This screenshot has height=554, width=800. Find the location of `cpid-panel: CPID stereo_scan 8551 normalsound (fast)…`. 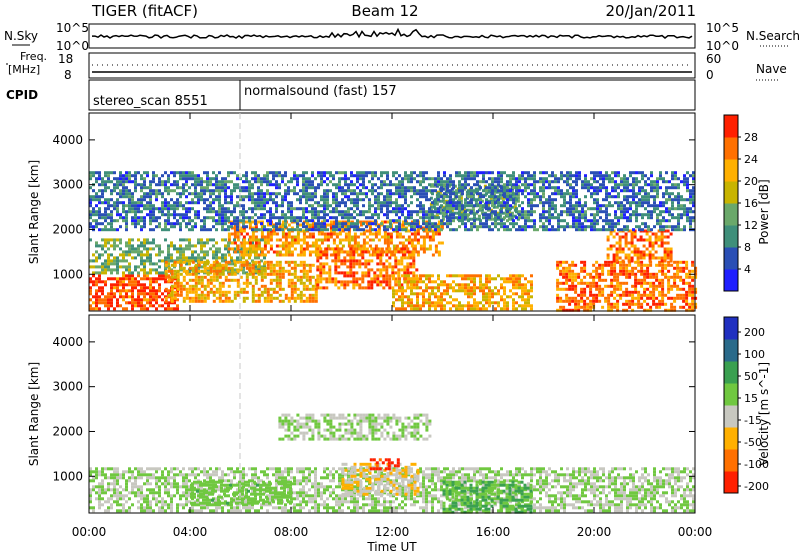

cpid-panel: CPID stereo_scan 8551 normalsound (fast)… is located at coordinates (351, 95).